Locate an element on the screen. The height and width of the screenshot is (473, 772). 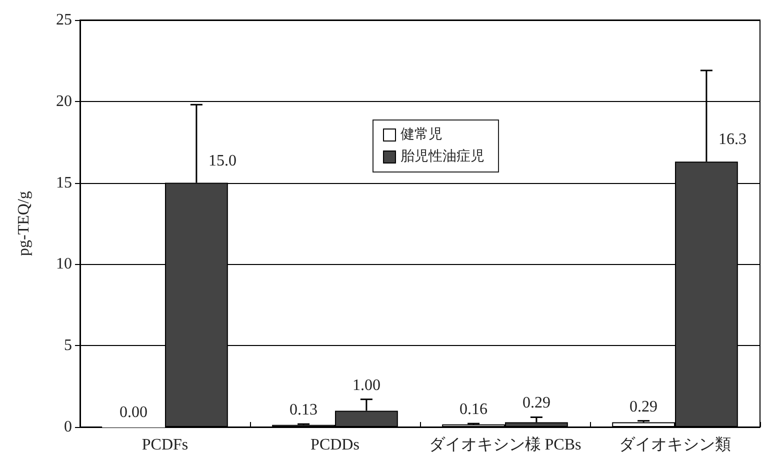
y-tick-label: 20 is located at coordinates (64, 101).